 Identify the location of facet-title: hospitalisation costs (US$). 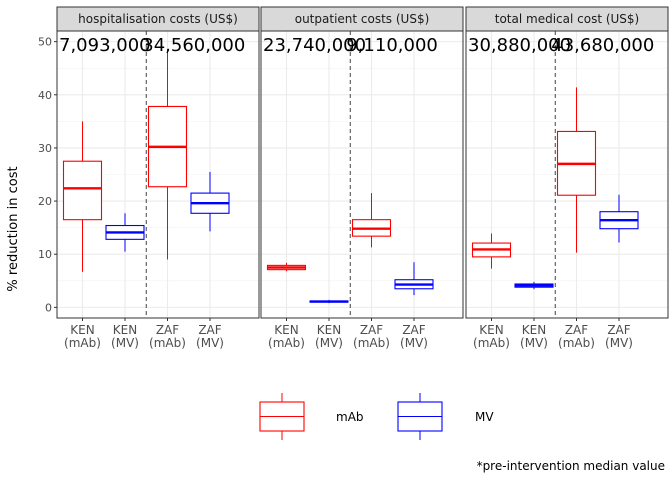
(158, 19).